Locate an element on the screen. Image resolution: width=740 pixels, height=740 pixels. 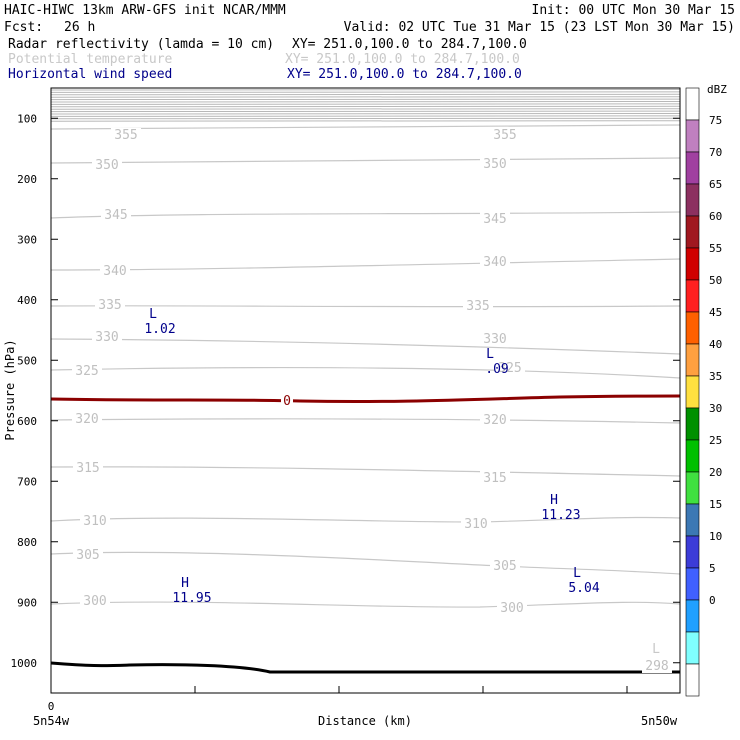
colorbar-level: 0 is located at coordinates (712, 600).